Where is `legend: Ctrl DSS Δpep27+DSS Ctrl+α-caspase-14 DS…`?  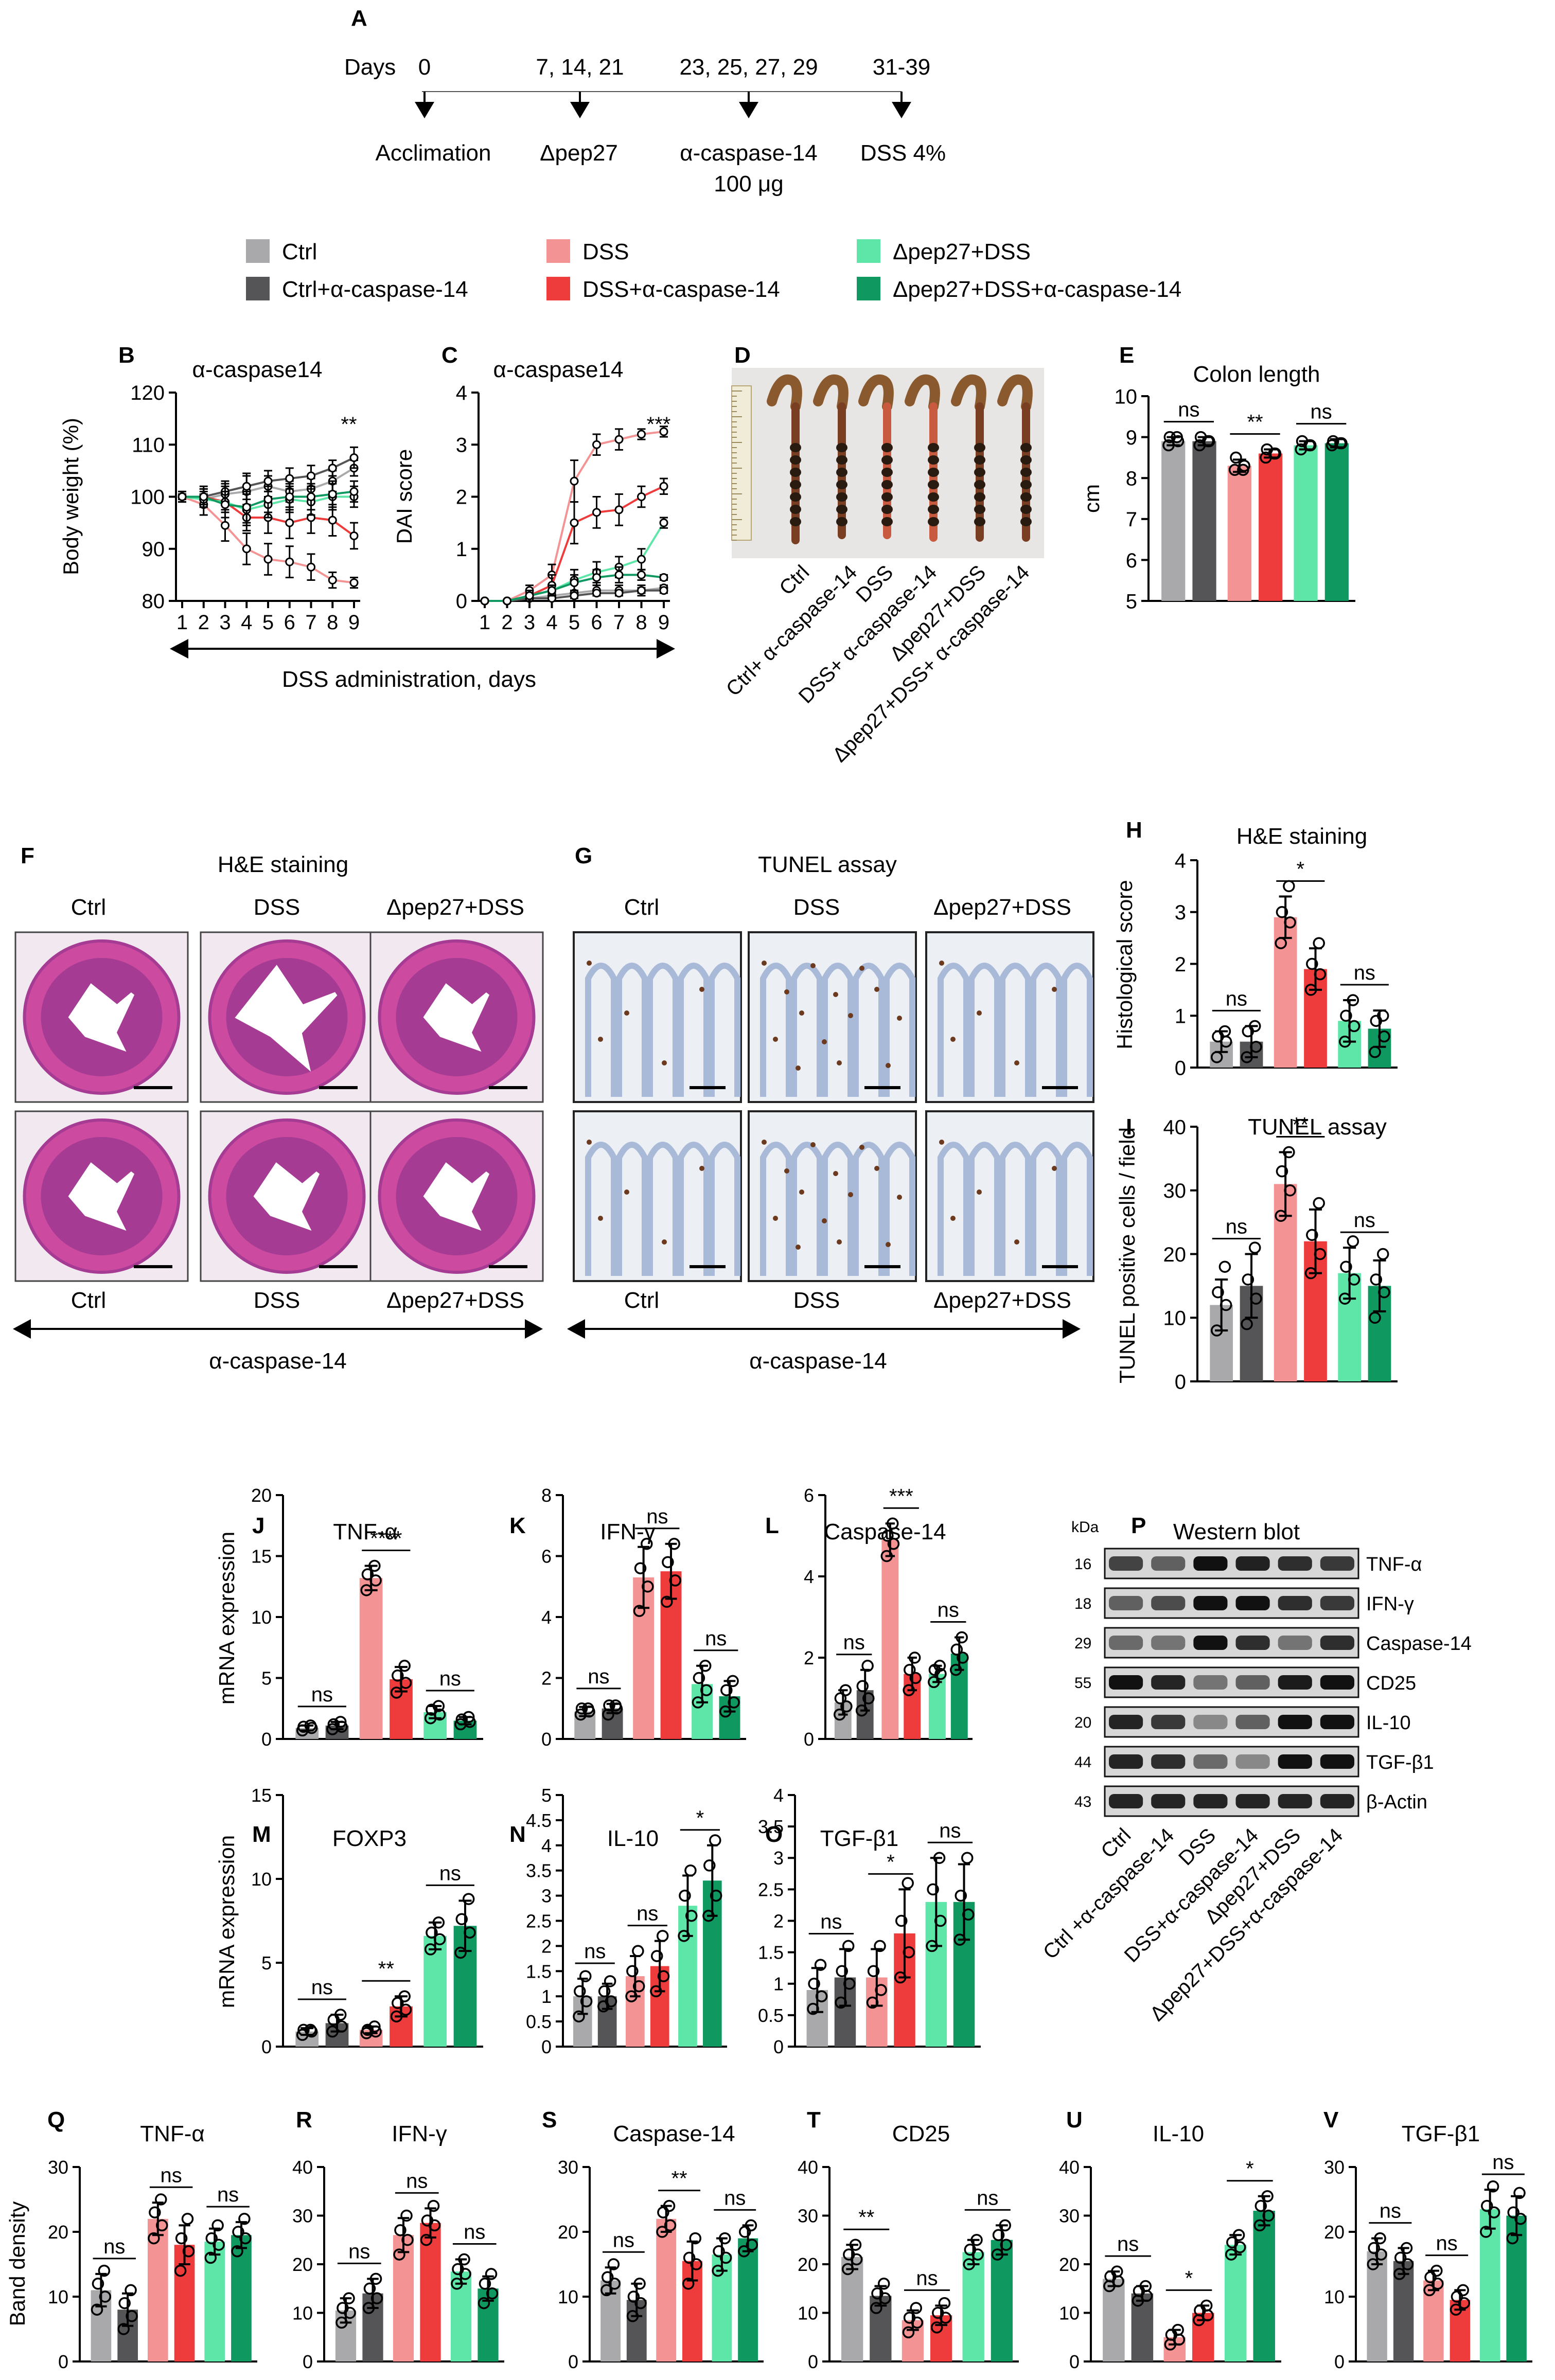 legend: Ctrl DSS Δpep27+DSS Ctrl+α-caspase-14 DS… is located at coordinates (713, 270).